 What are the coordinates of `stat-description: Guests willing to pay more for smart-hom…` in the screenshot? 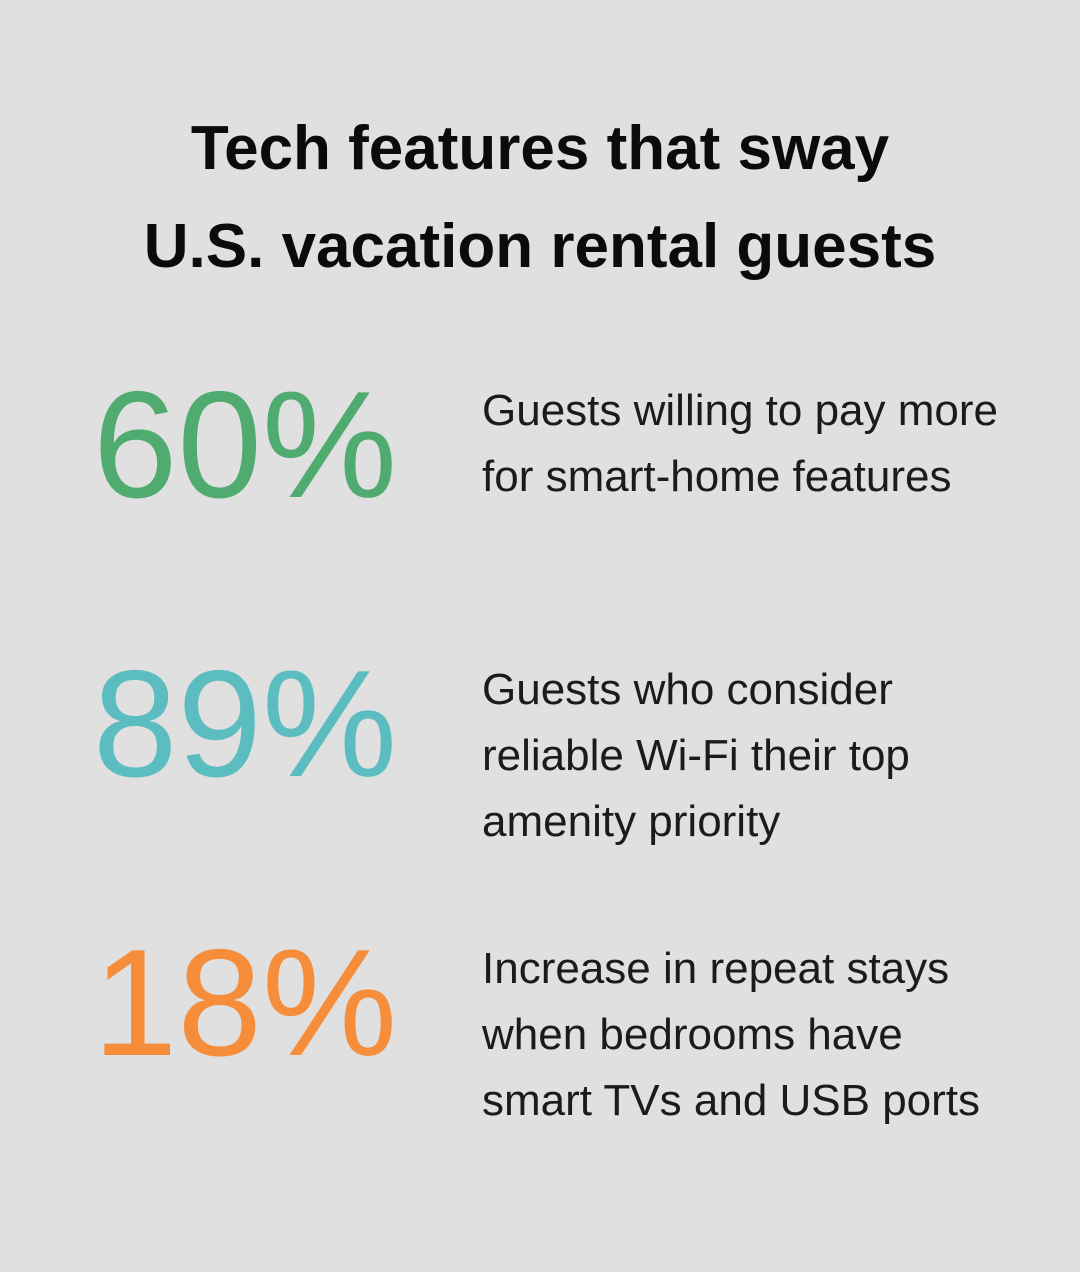 It's located at (740, 443).